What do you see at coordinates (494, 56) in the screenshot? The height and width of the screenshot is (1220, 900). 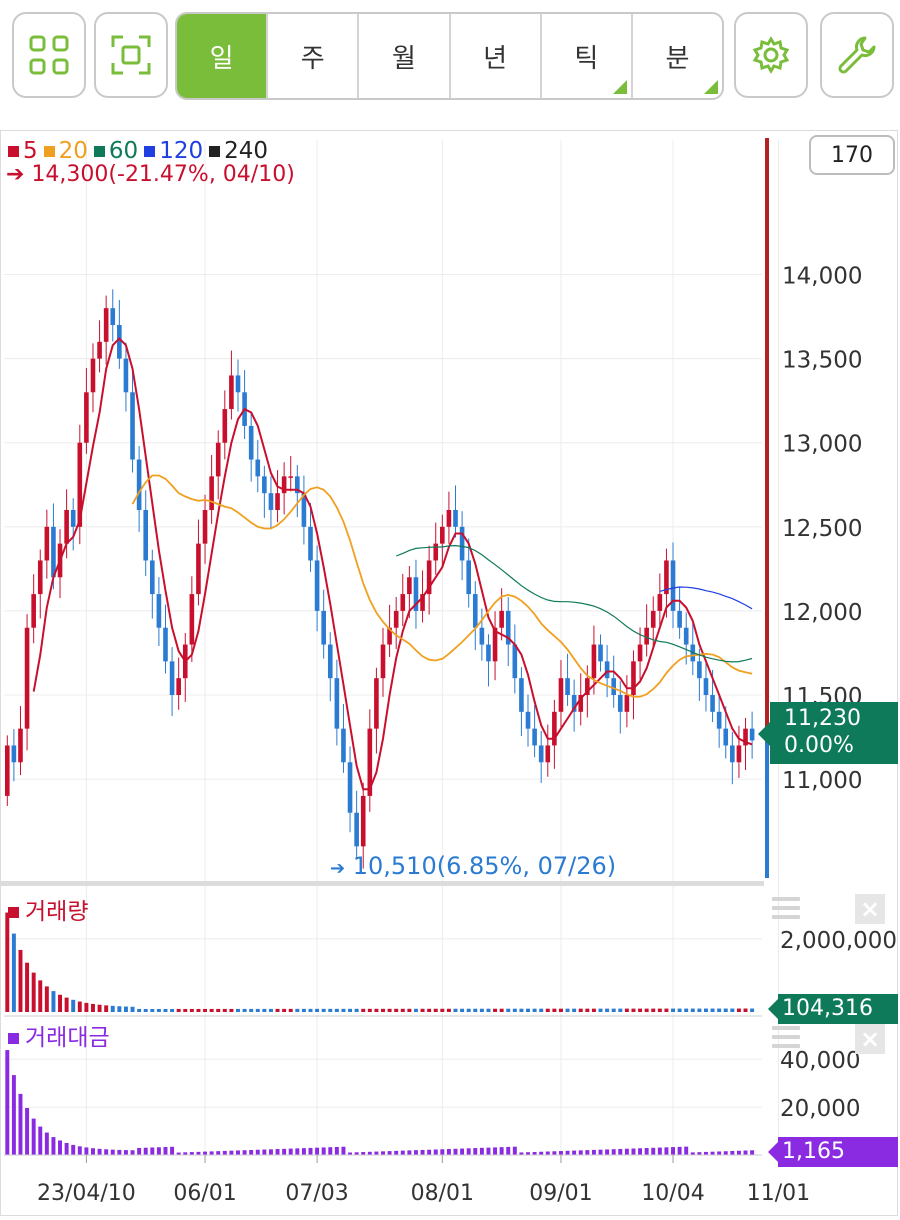 I see `tab-3: 년` at bounding box center [494, 56].